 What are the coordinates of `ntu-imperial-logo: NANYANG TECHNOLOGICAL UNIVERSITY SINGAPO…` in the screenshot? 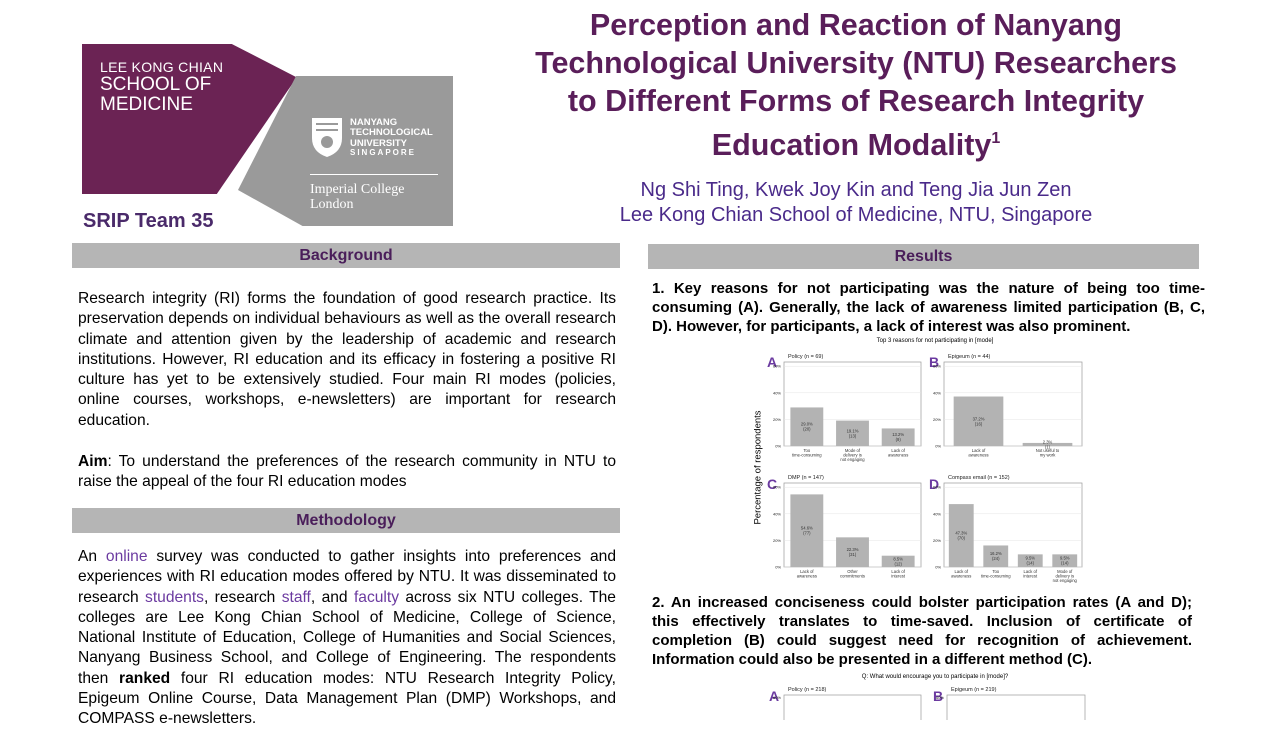 It's located at (345, 151).